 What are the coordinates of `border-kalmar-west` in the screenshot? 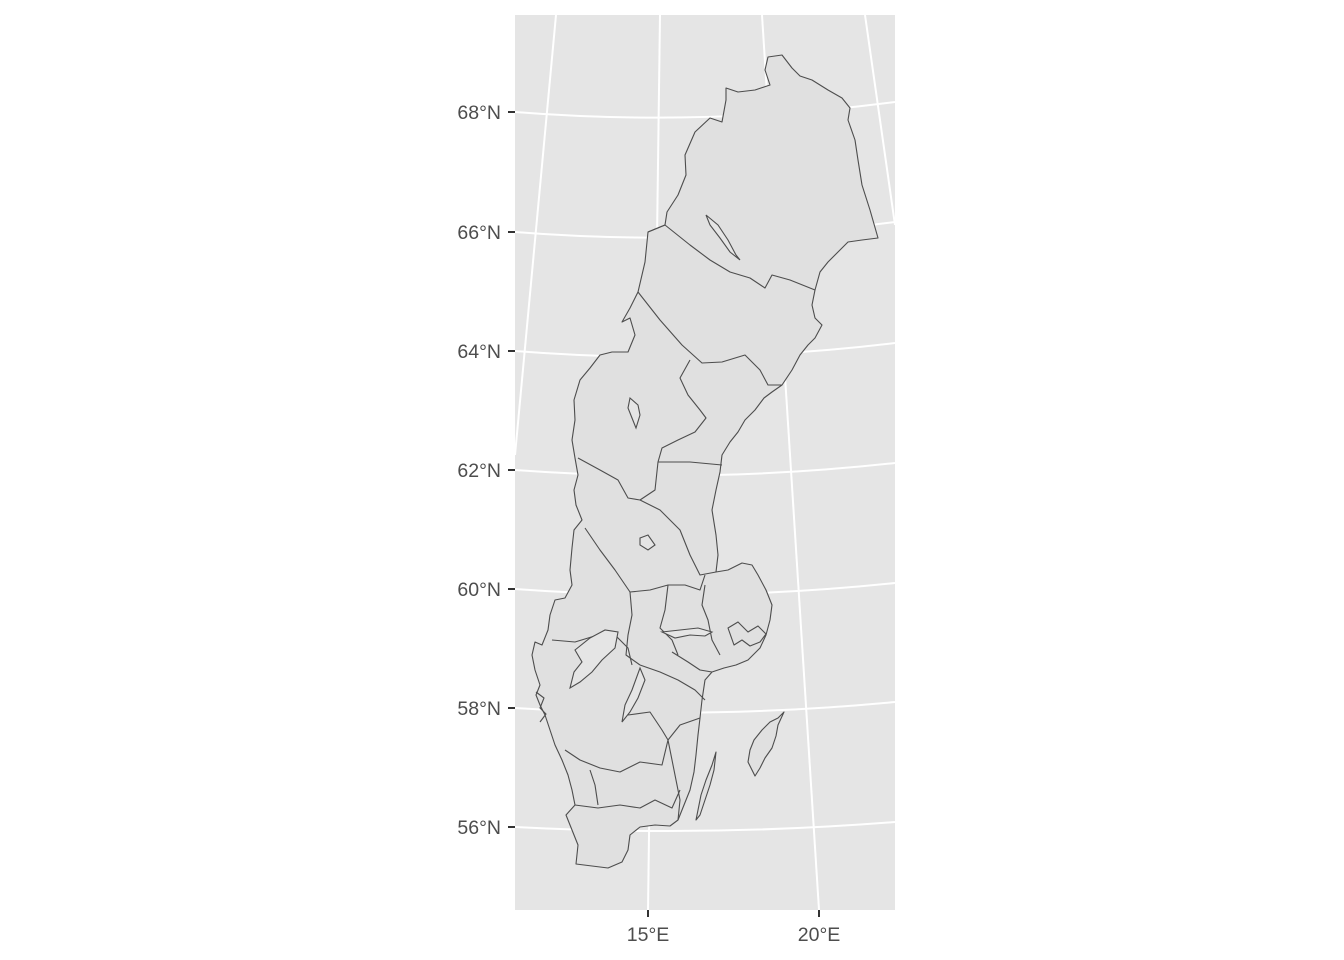 It's located at (674, 780).